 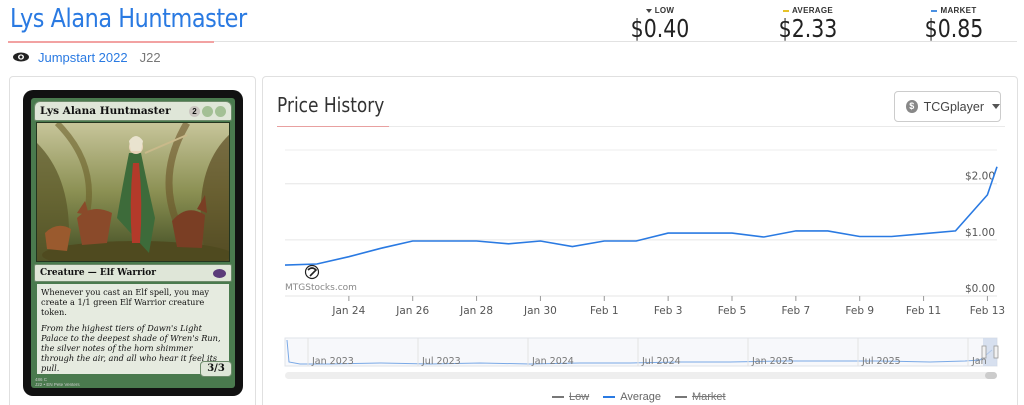 I want to click on average-price-label-row: AVERAGE, so click(x=808, y=10).